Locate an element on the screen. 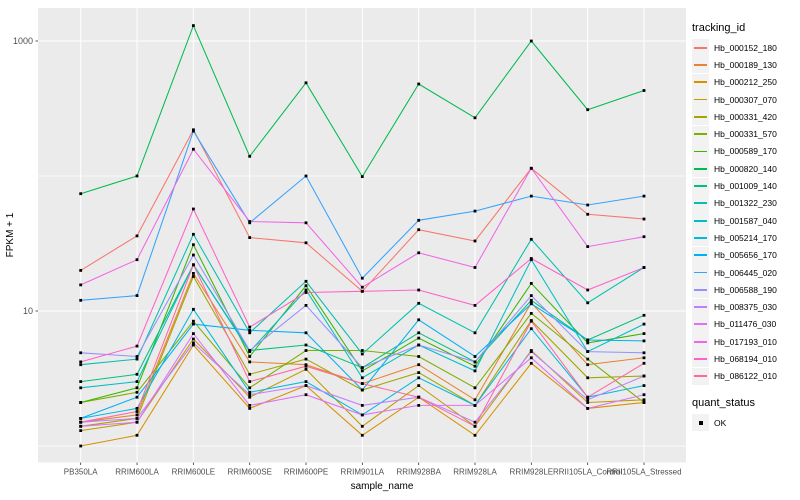 This screenshot has height=500, width=800. legend-entry-Hb_000820_140: Hb_000820_140 is located at coordinates (745, 169).